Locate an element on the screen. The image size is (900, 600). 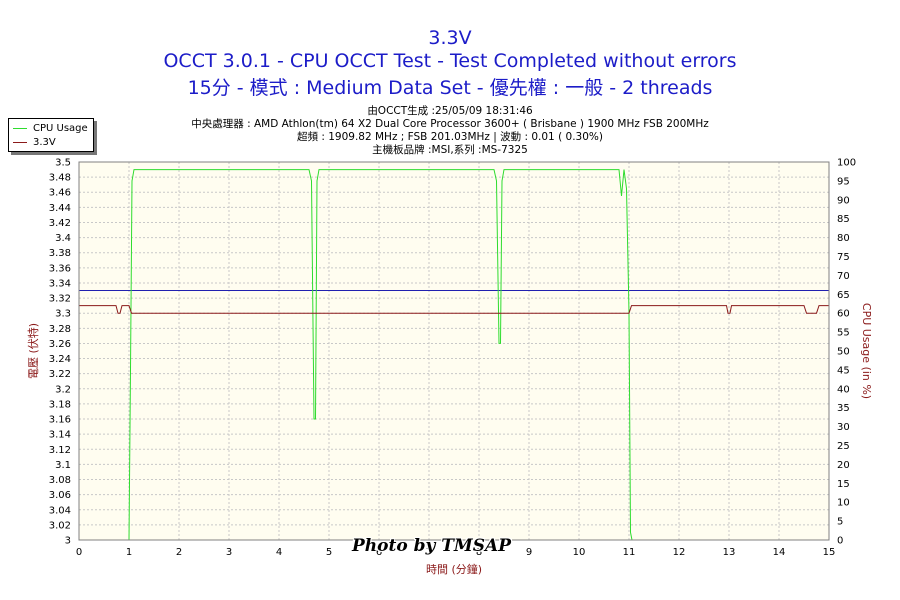
x-tick-label-1: 1 is located at coordinates (129, 552).